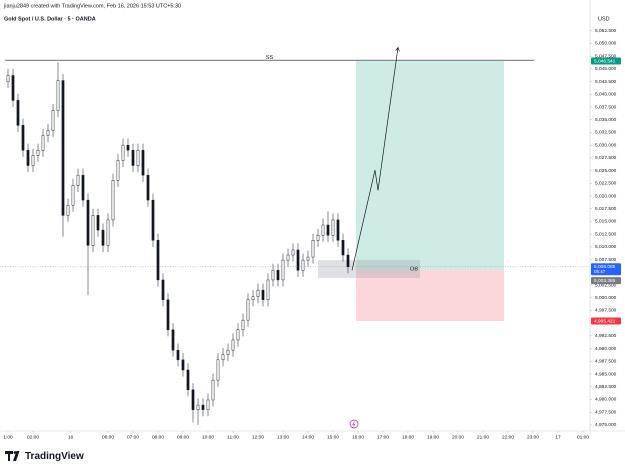  I want to click on x-tick-label: 07:00, so click(133, 437).